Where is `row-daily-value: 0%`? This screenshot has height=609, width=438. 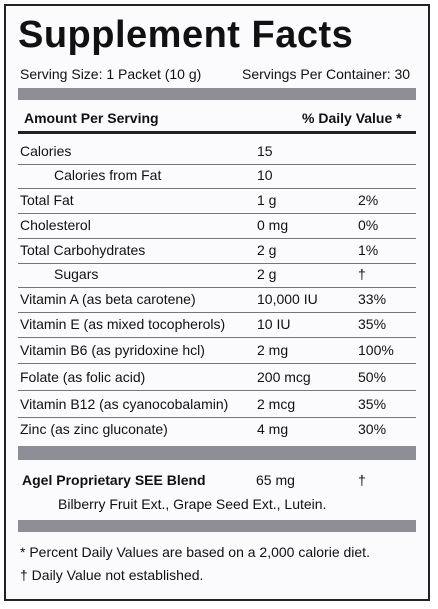
row-daily-value: 0% is located at coordinates (368, 225).